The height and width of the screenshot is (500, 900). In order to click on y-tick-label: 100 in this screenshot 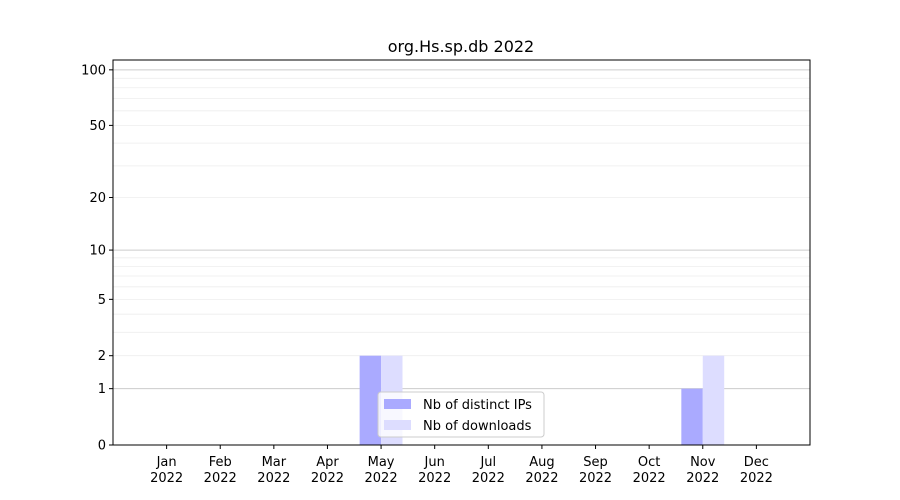, I will do `click(93, 70)`.